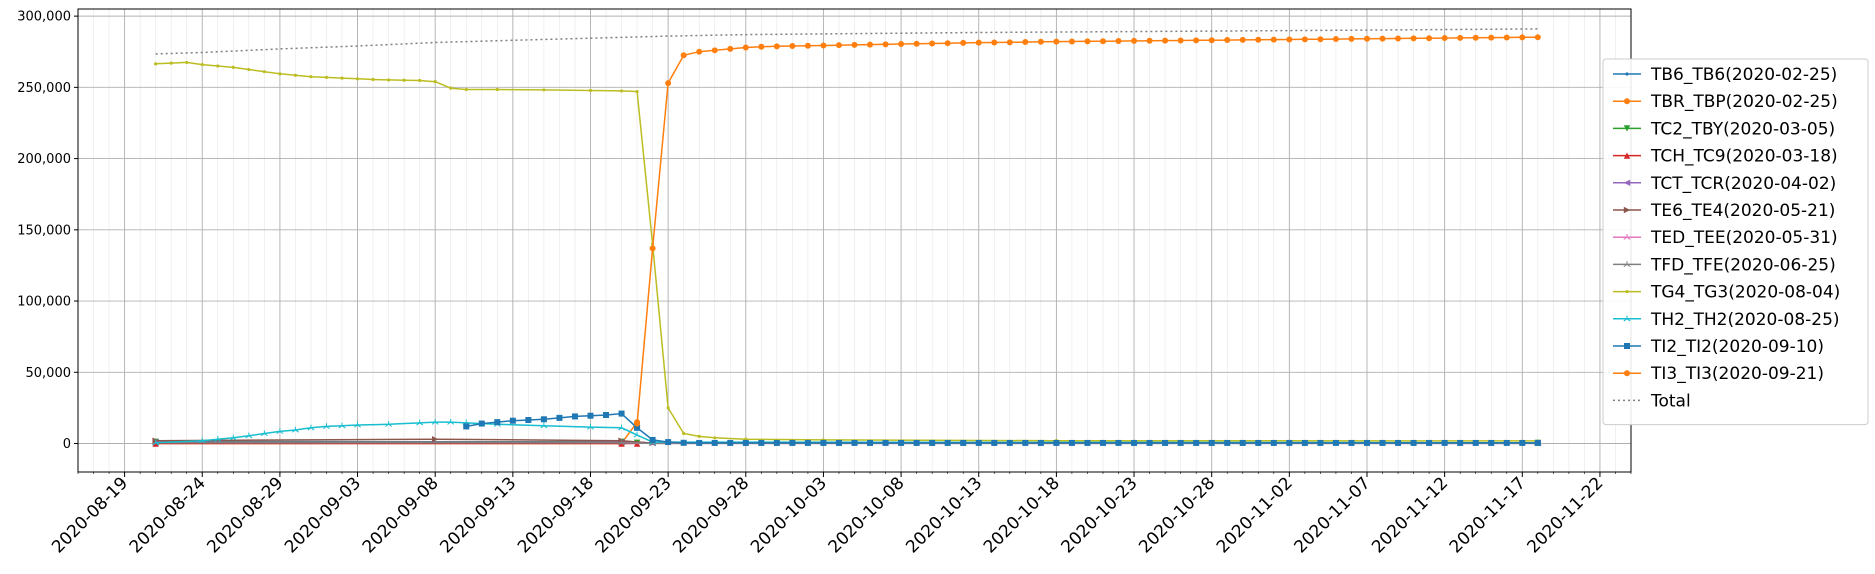  What do you see at coordinates (1726, 320) in the screenshot?
I see `legend-item: TH2_TH2(2020-08-25)` at bounding box center [1726, 320].